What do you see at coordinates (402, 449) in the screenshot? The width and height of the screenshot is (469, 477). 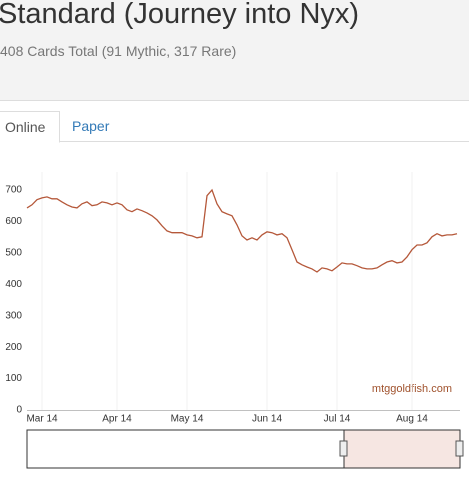 I see `navigator-selection` at bounding box center [402, 449].